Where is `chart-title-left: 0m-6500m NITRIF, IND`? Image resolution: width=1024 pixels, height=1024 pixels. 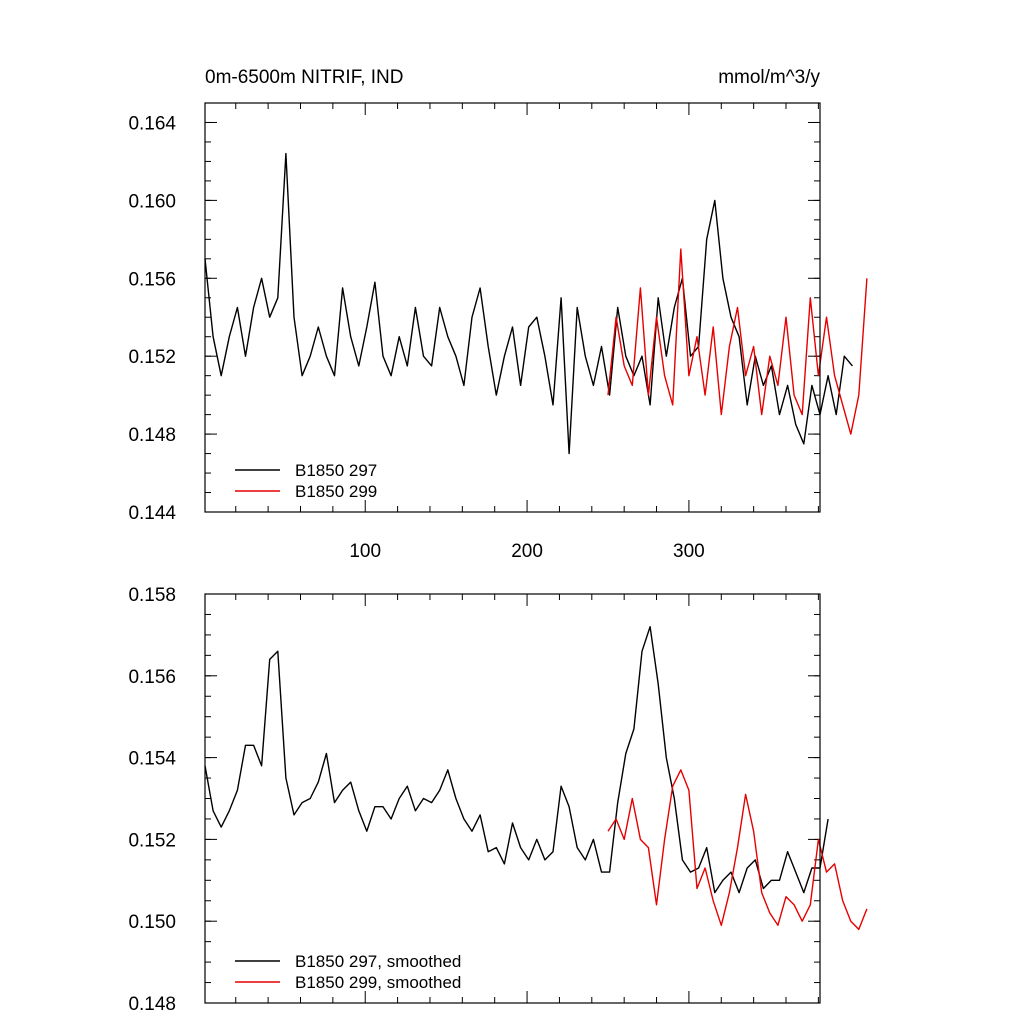
chart-title-left: 0m-6500m NITRIF, IND is located at coordinates (304, 77).